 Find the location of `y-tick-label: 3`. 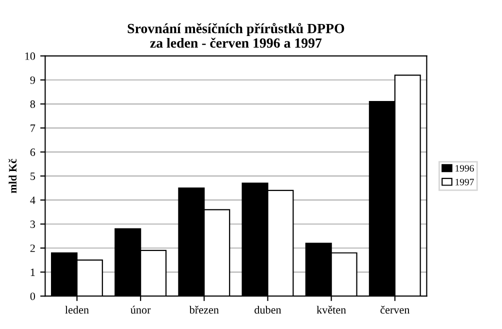

y-tick-label: 3 is located at coordinates (33, 224).